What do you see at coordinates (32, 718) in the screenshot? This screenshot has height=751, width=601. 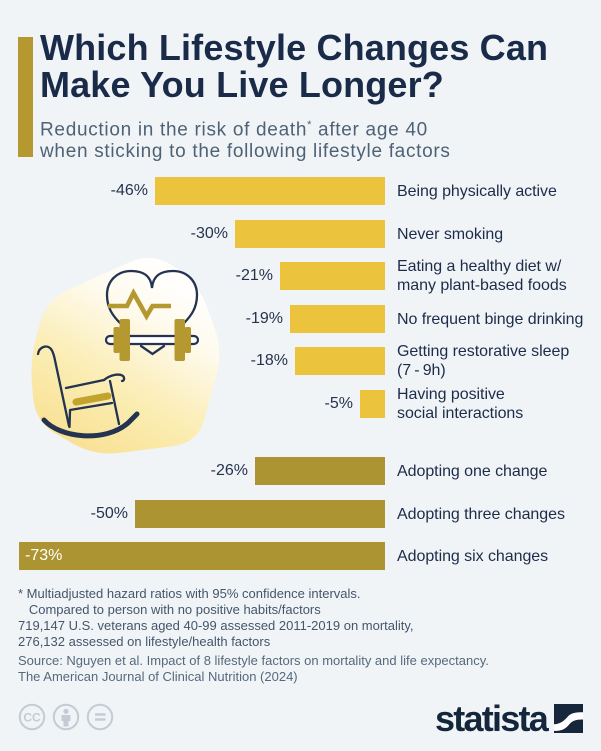 I see `svg-text: CC` at bounding box center [32, 718].